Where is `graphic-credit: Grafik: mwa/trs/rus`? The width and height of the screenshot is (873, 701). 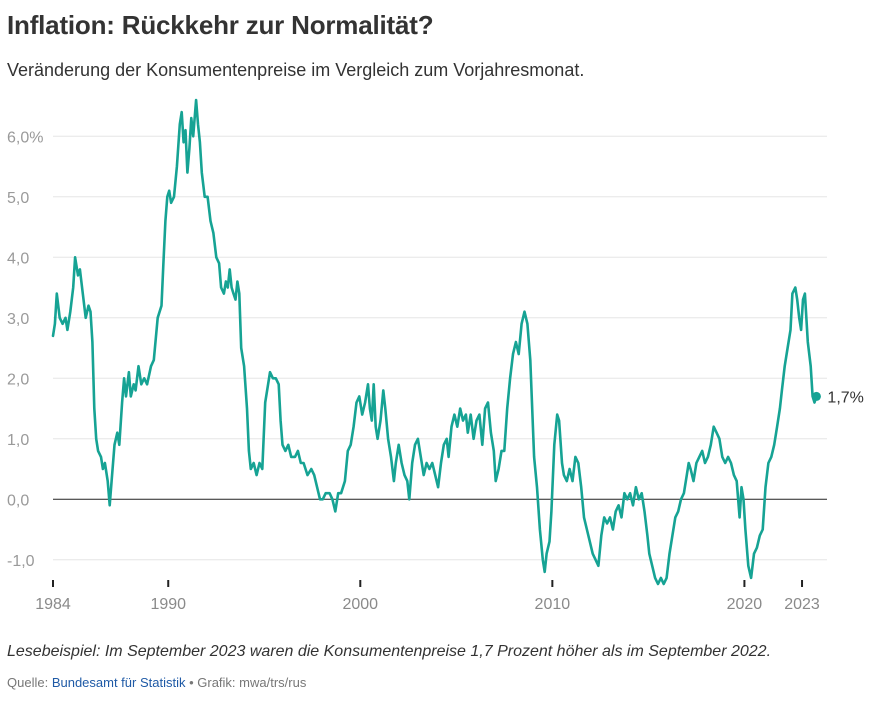 graphic-credit: Grafik: mwa/trs/rus is located at coordinates (252, 682).